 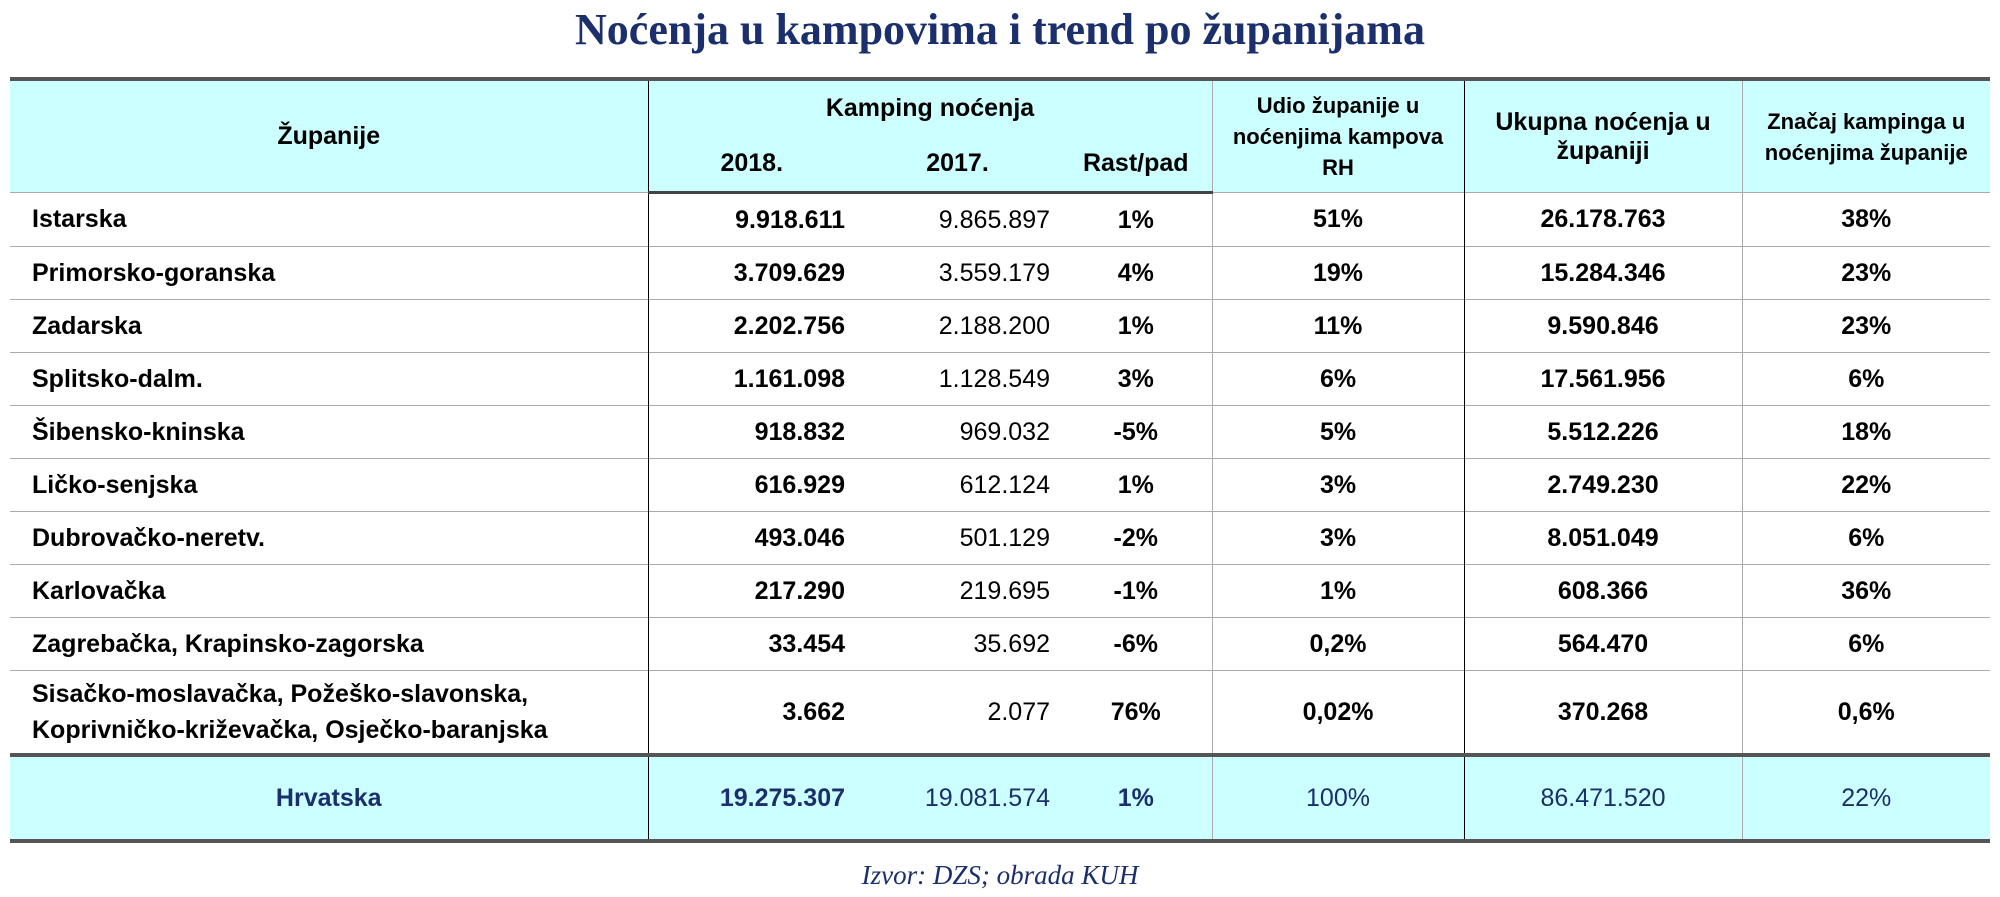 What do you see at coordinates (329, 379) in the screenshot?
I see `county-name: Splitsko-dalm.` at bounding box center [329, 379].